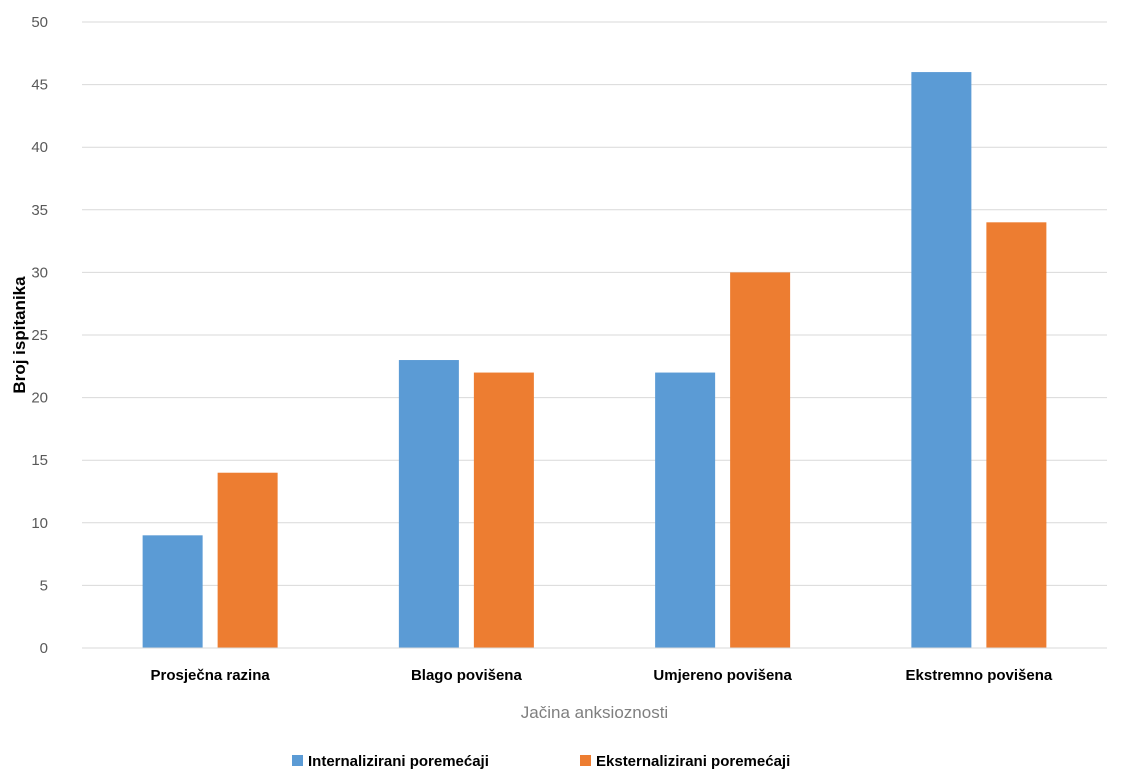 The image size is (1131, 775). I want to click on y-tick-label: 20, so click(39, 398).